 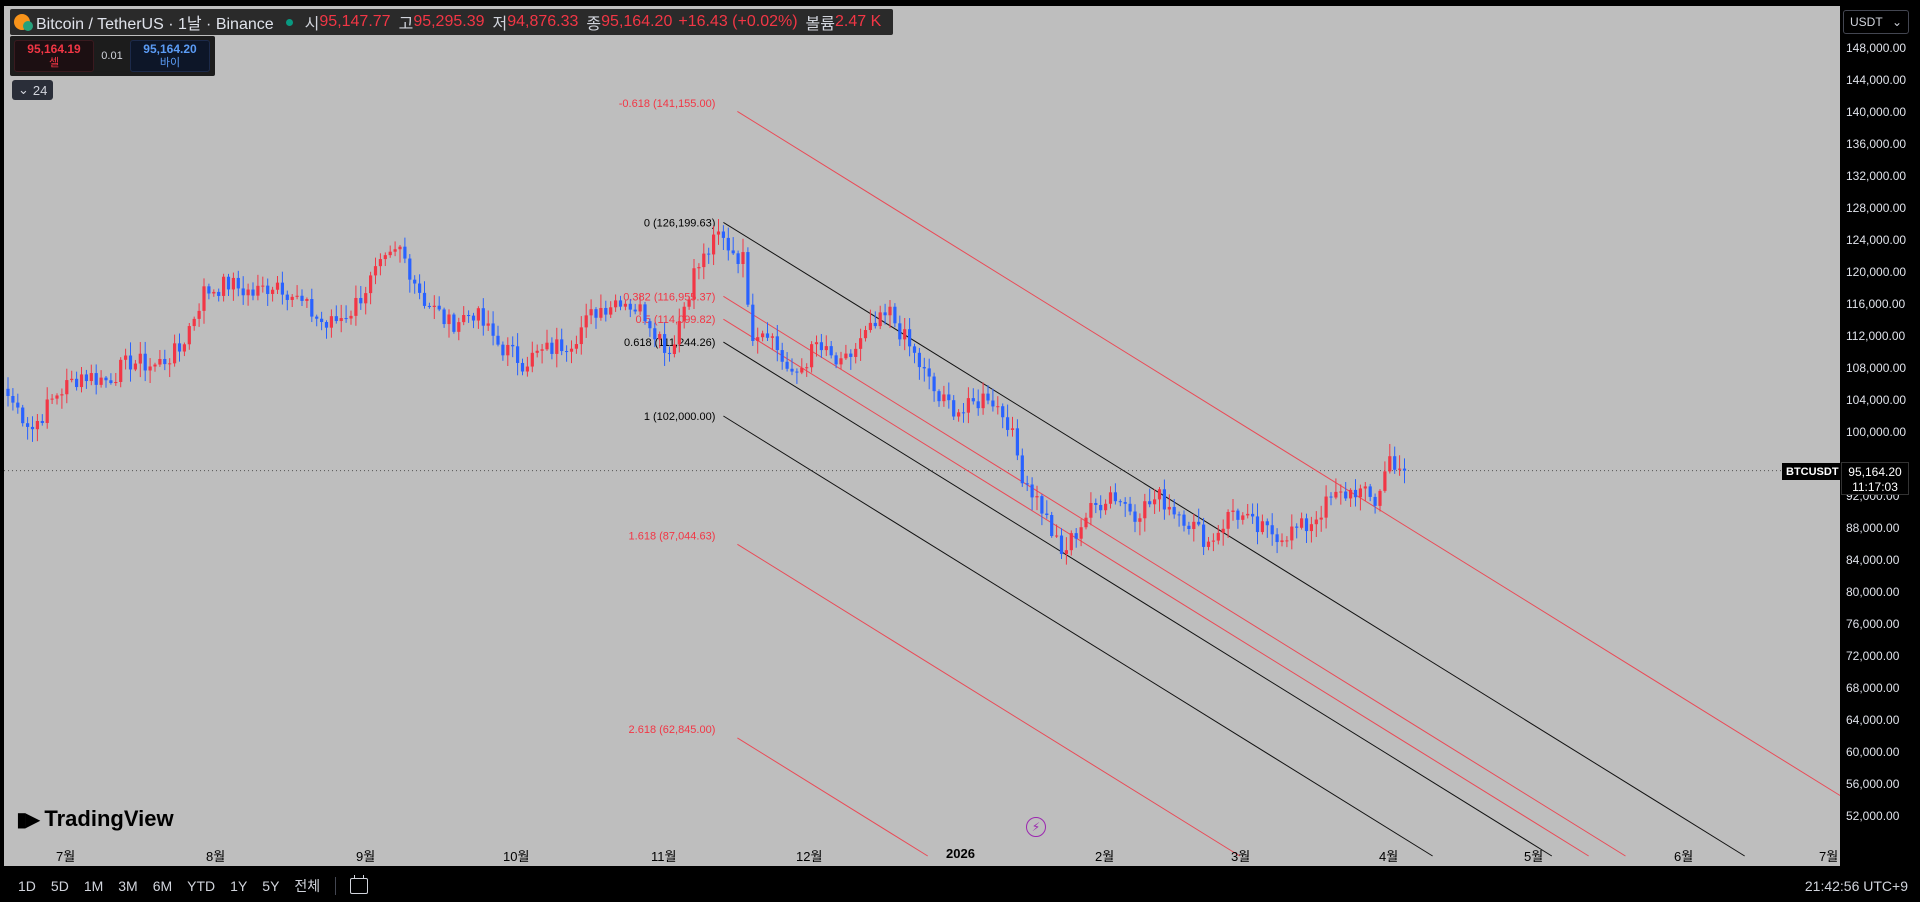 I want to click on range-all-button: 전체, so click(x=307, y=886).